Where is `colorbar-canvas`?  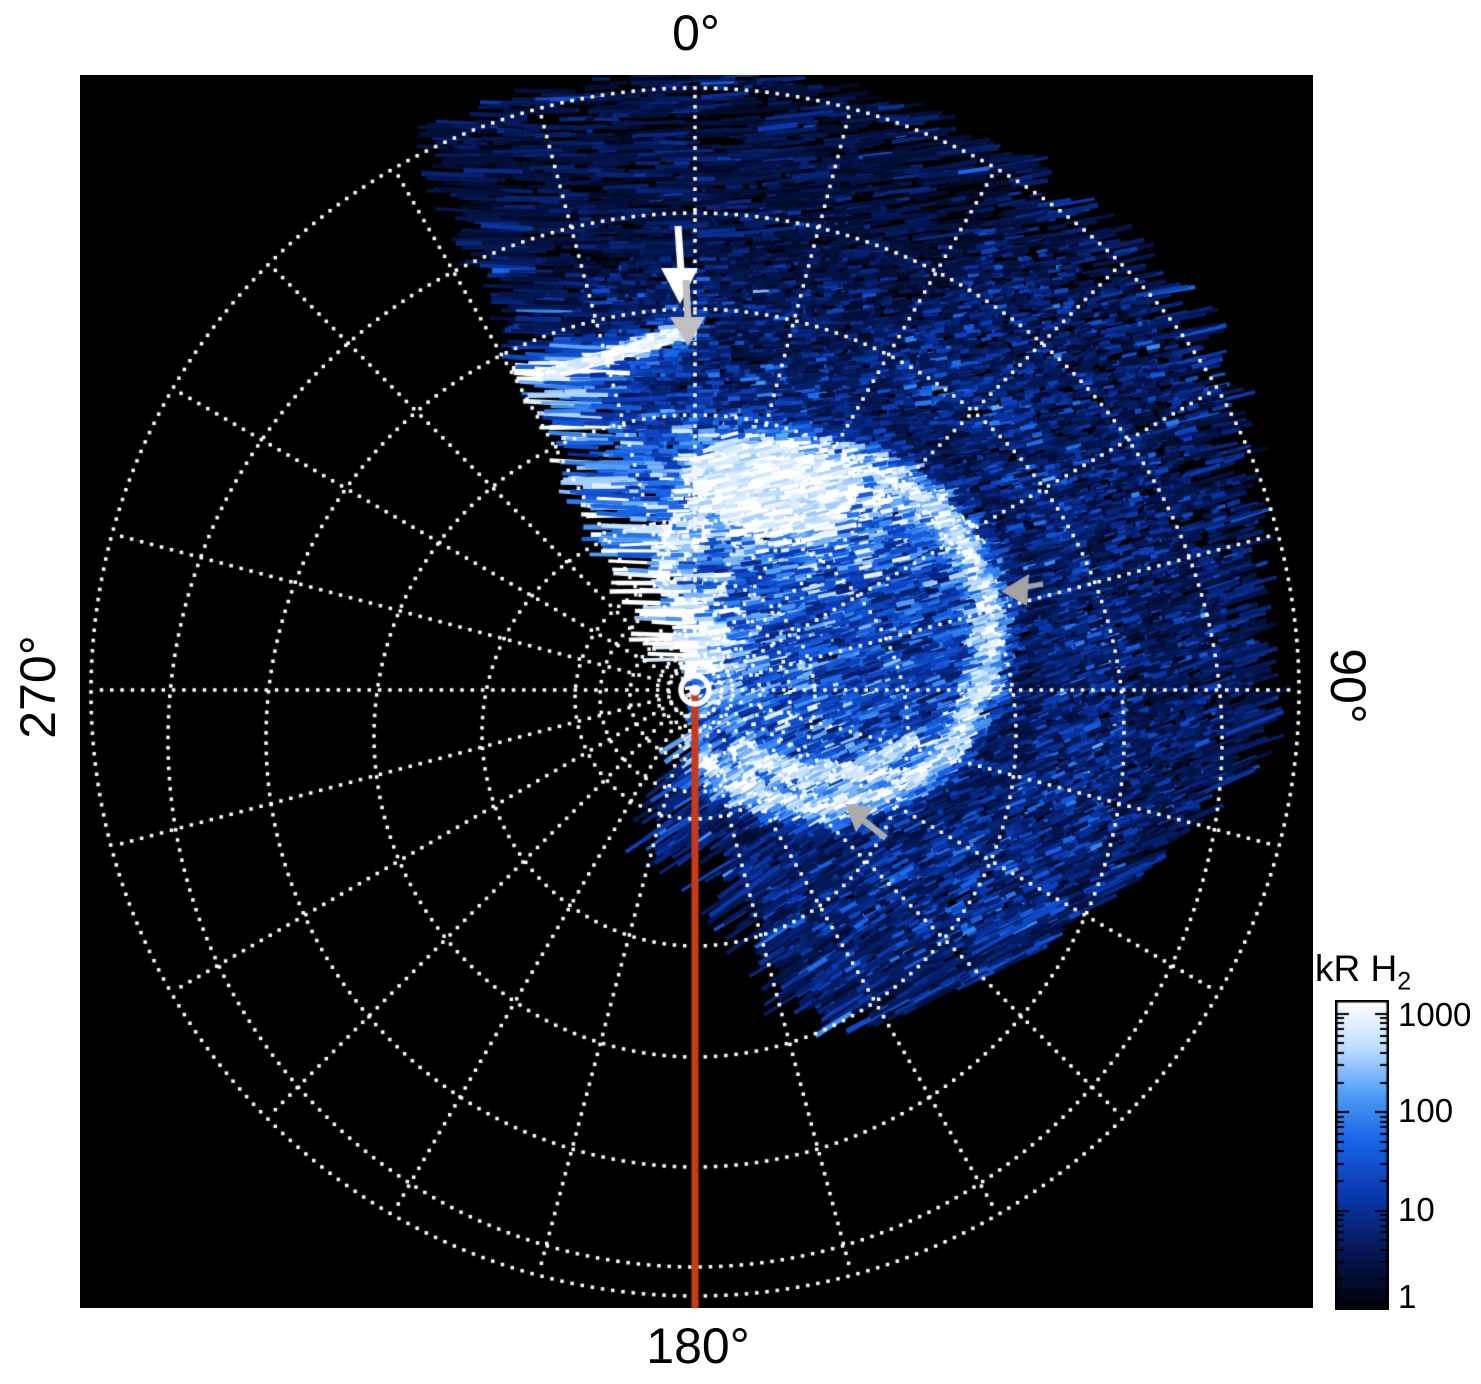
colorbar-canvas is located at coordinates (1362, 1155).